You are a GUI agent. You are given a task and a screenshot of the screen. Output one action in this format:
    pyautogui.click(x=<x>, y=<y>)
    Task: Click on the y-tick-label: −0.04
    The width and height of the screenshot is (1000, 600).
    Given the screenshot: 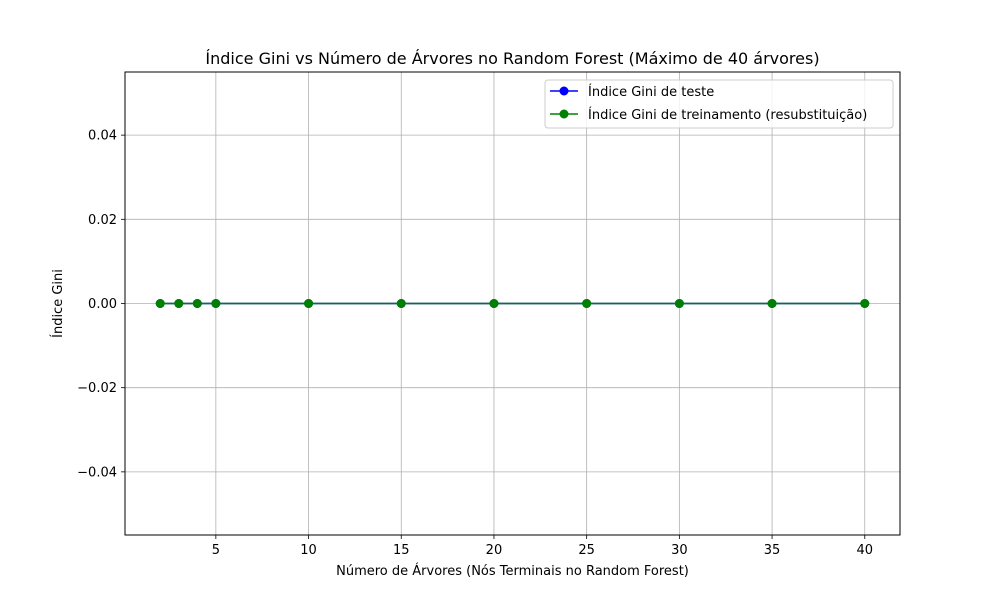 What is the action you would take?
    pyautogui.click(x=97, y=472)
    